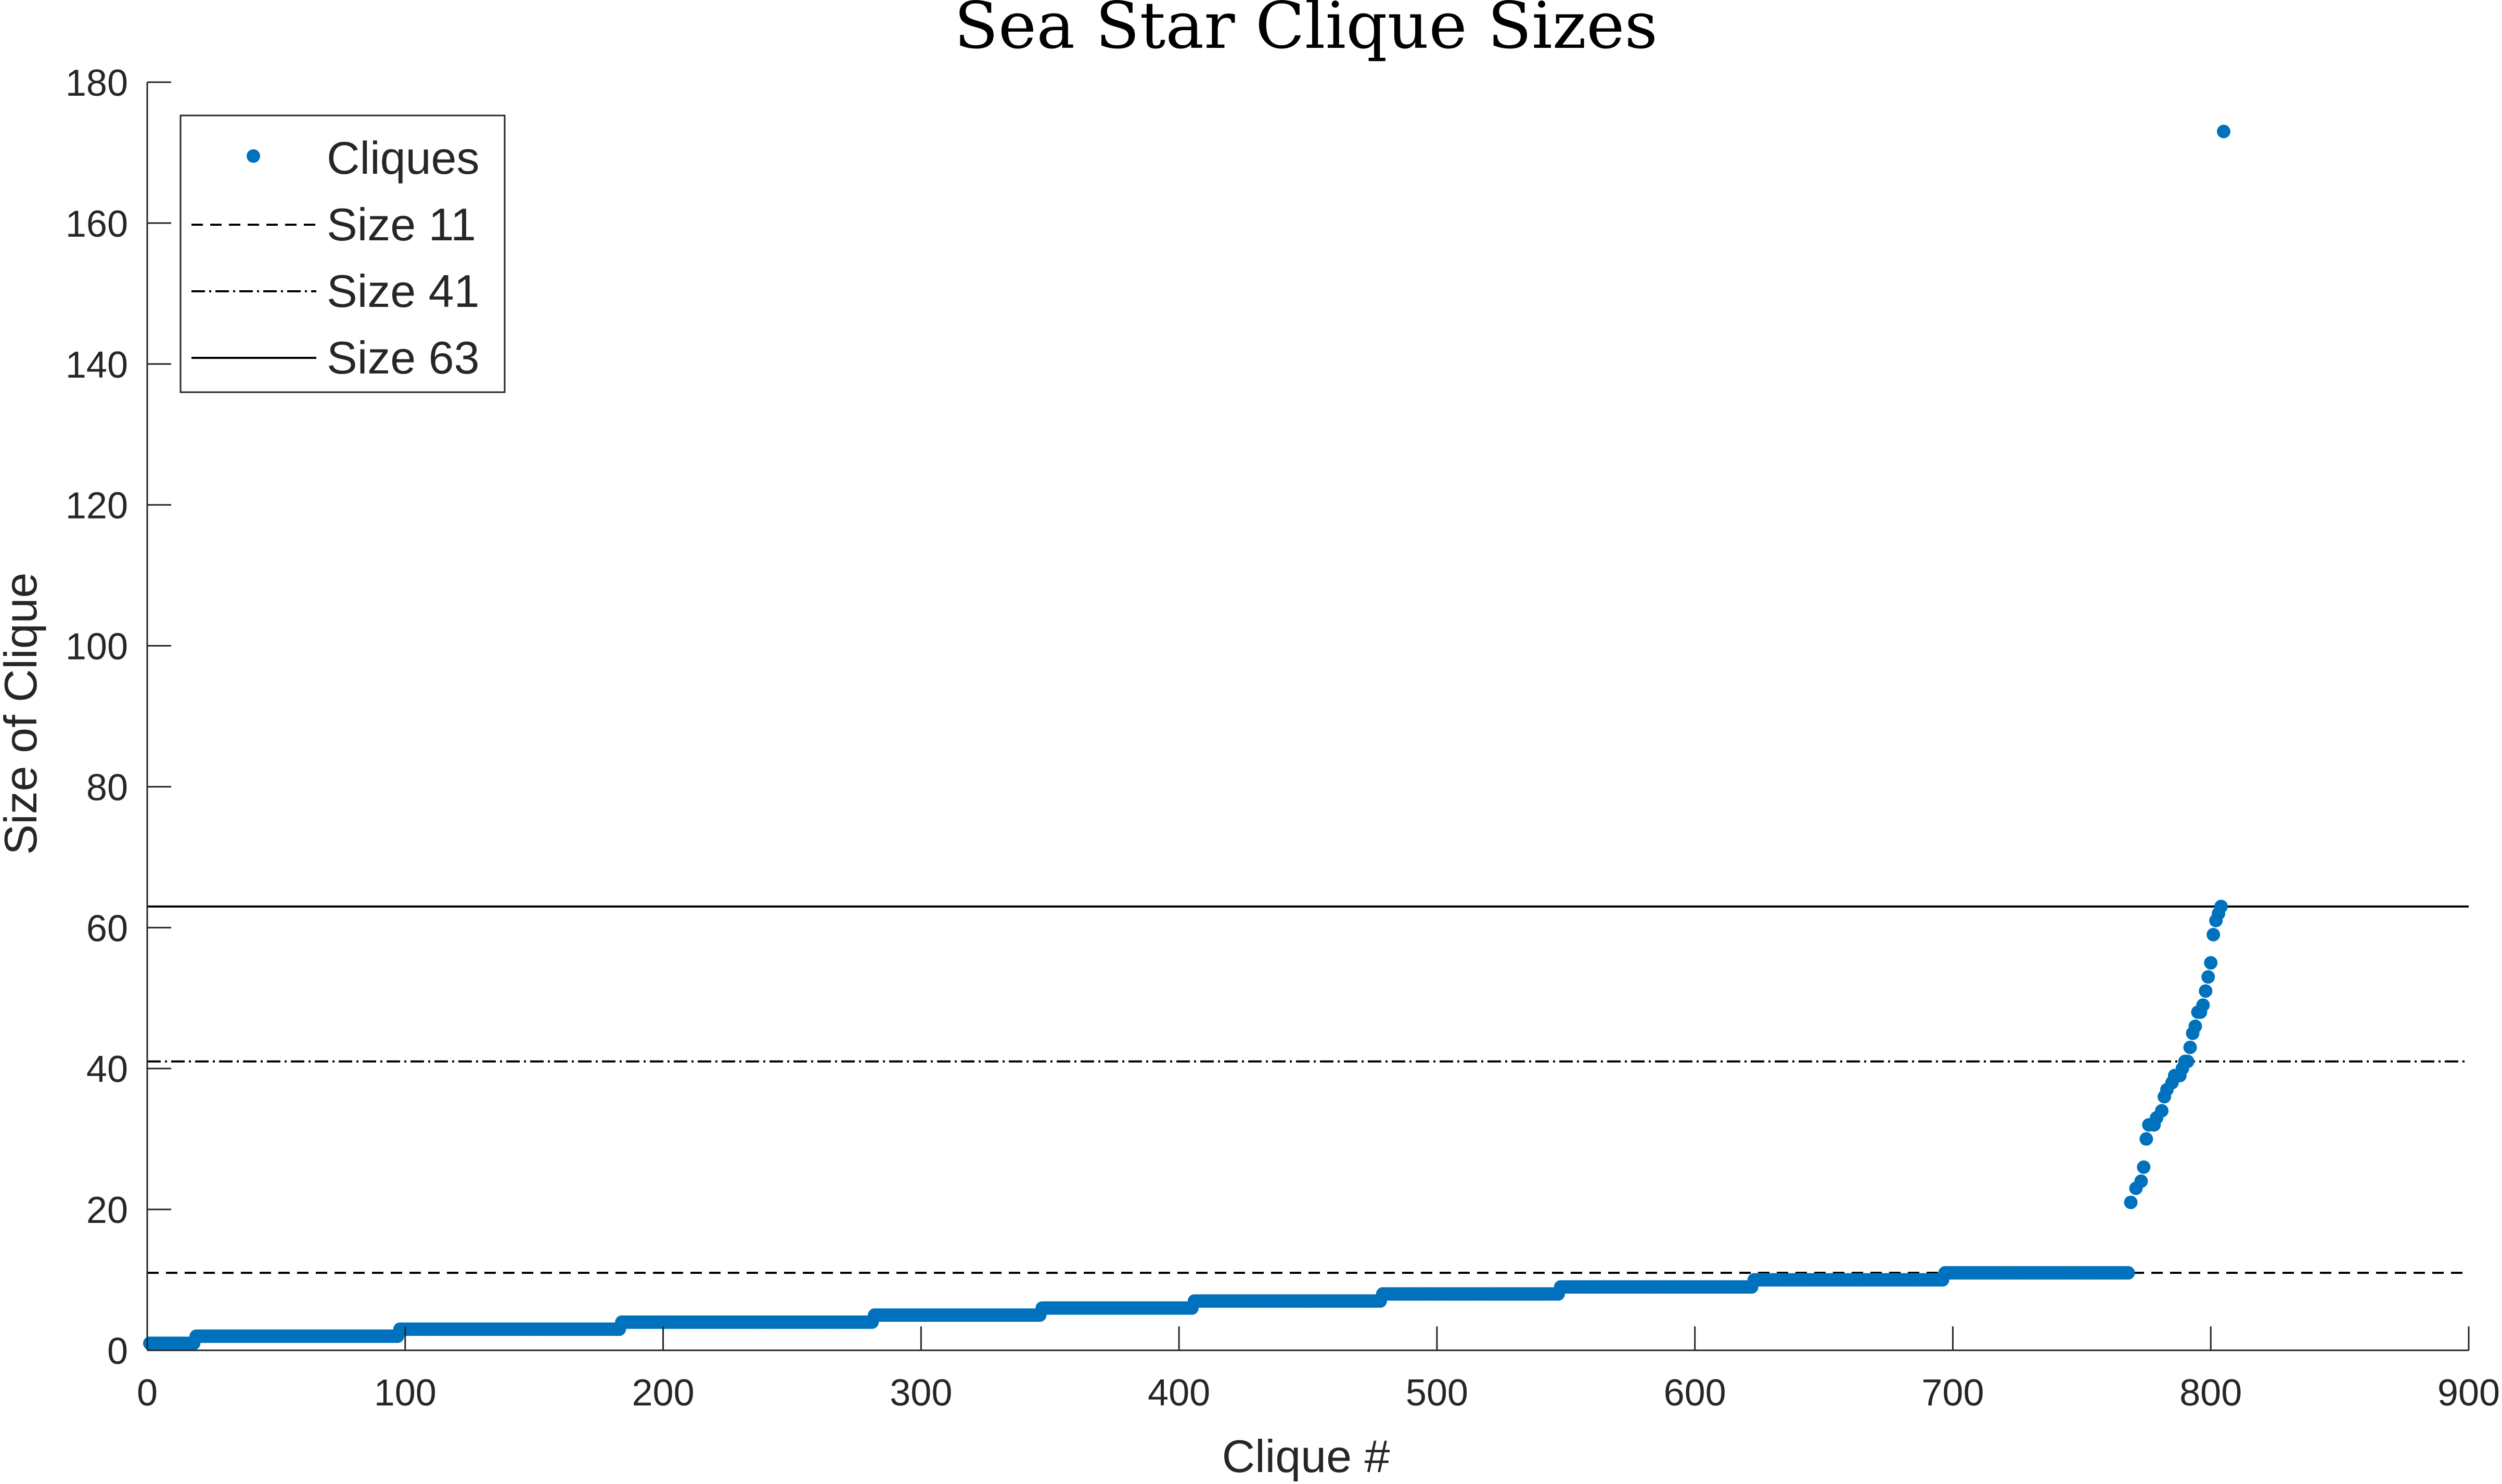 The height and width of the screenshot is (1484, 2502). Describe the element at coordinates (1179, 1393) in the screenshot. I see `x-tick-label: 400` at that location.